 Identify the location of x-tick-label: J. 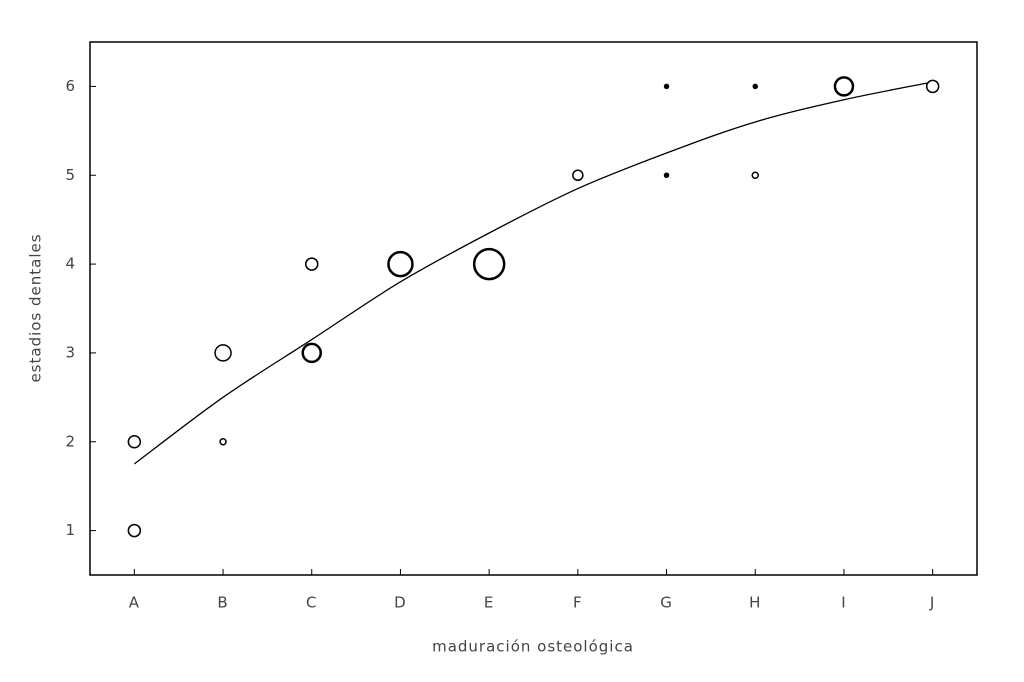
(932, 603).